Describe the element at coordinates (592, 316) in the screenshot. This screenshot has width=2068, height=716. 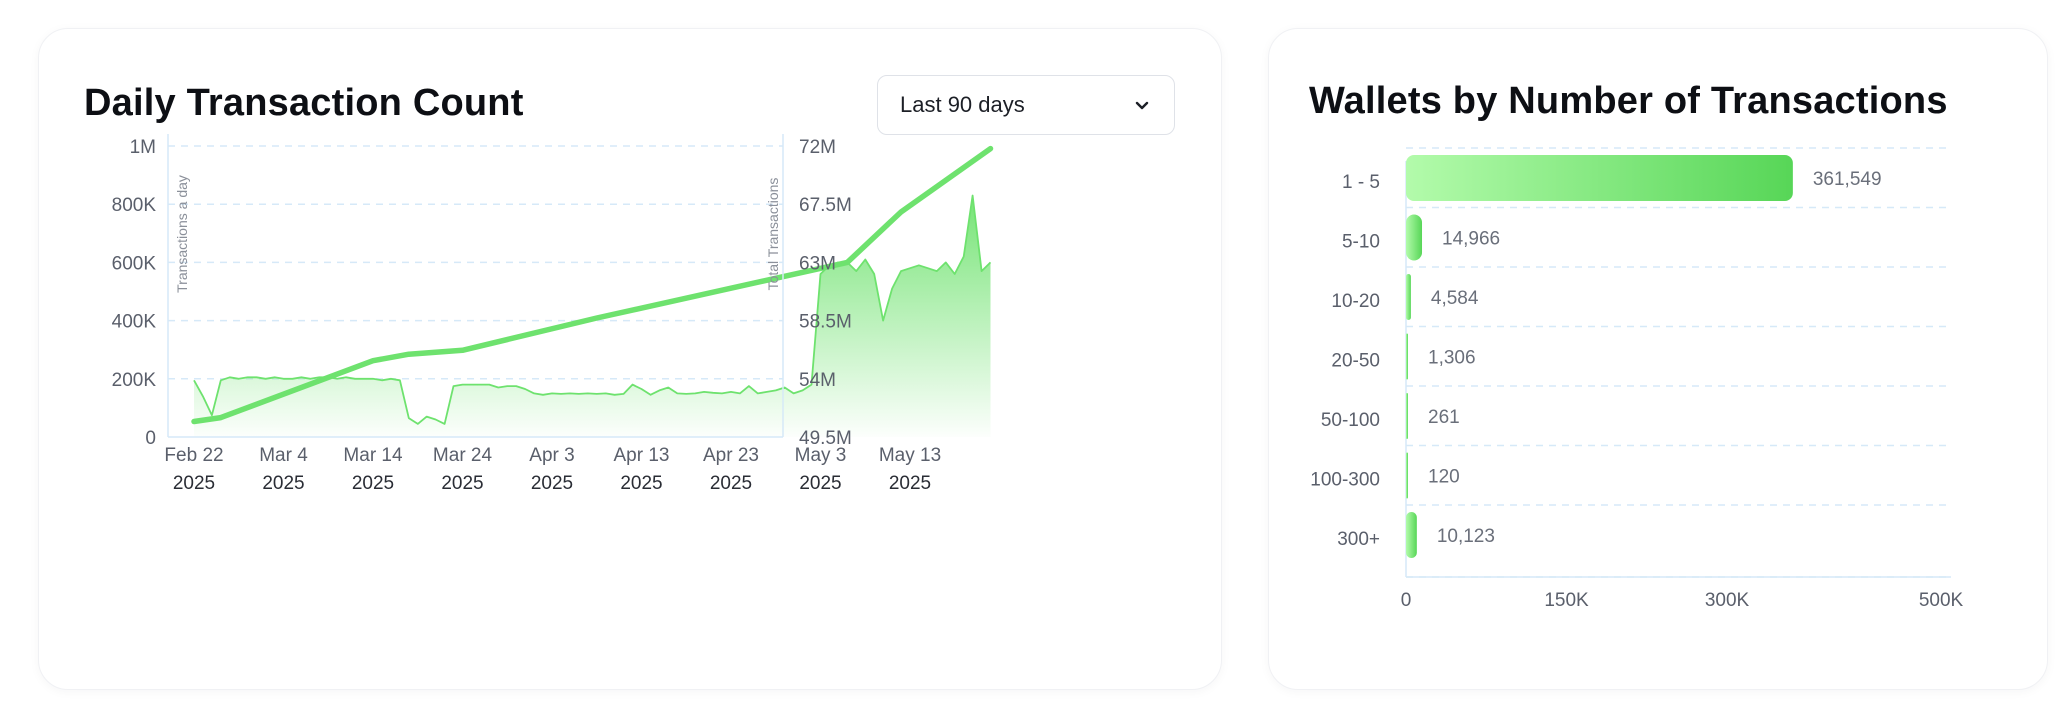
I see `daily-transactions-area` at that location.